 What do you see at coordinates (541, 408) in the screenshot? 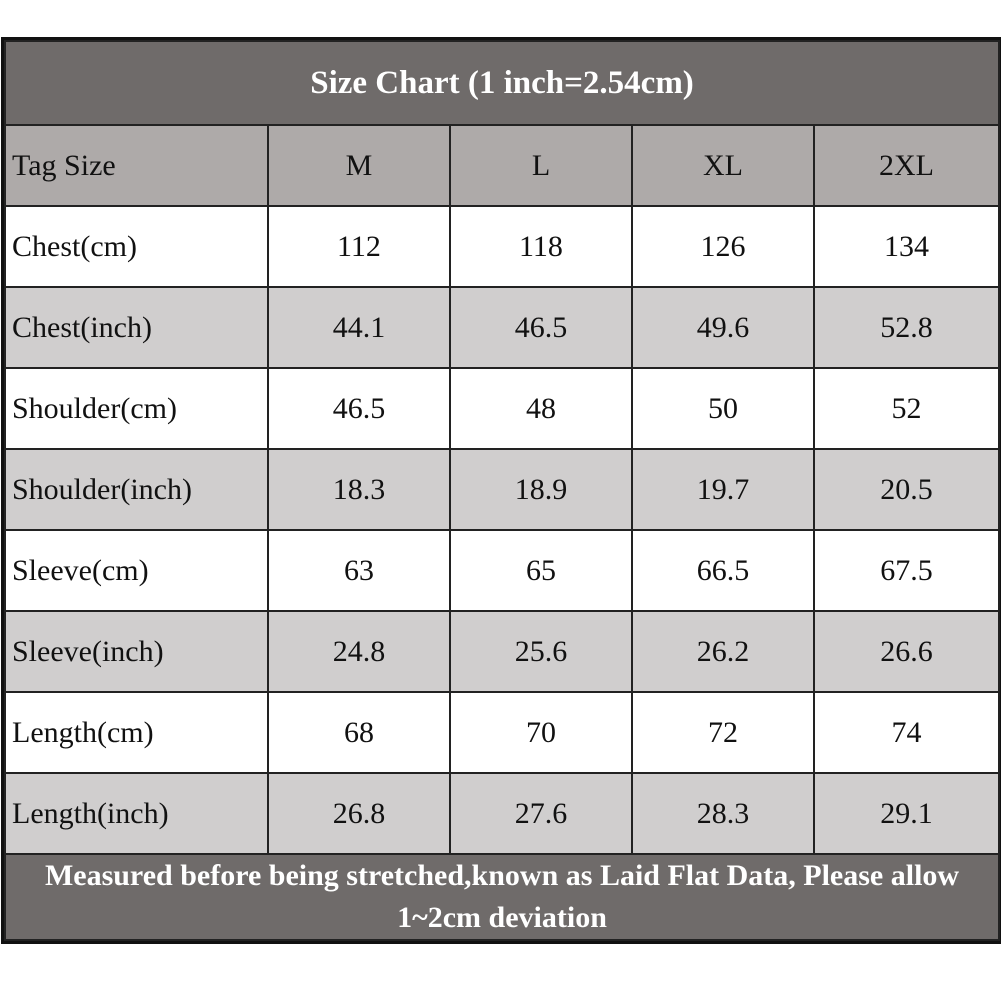
I see `table-cell: 48` at bounding box center [541, 408].